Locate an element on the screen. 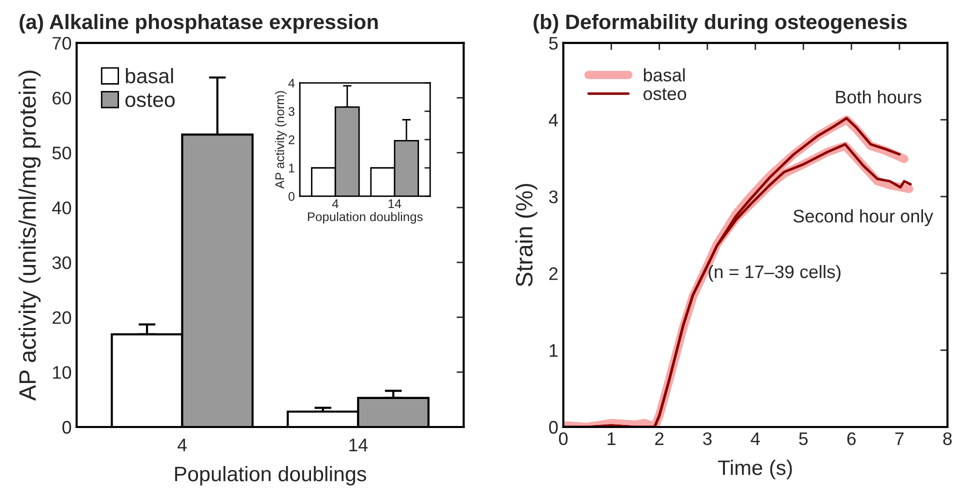 The height and width of the screenshot is (488, 958). annotation: Second hour only is located at coordinates (864, 217).